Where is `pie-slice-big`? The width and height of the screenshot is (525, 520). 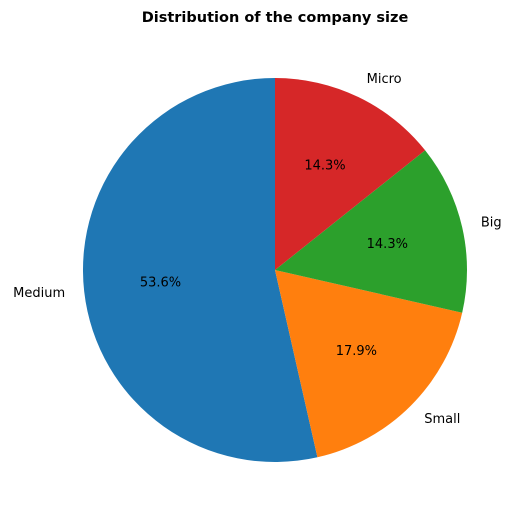 pie-slice-big is located at coordinates (371, 231).